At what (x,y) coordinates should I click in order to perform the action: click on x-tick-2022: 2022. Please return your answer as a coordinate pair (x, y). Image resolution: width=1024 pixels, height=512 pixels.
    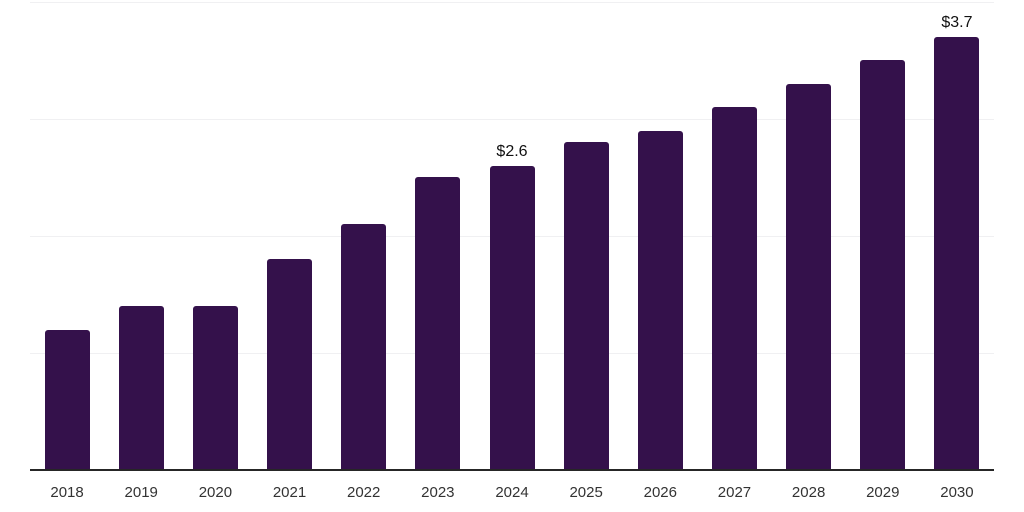
    Looking at the image, I should click on (364, 492).